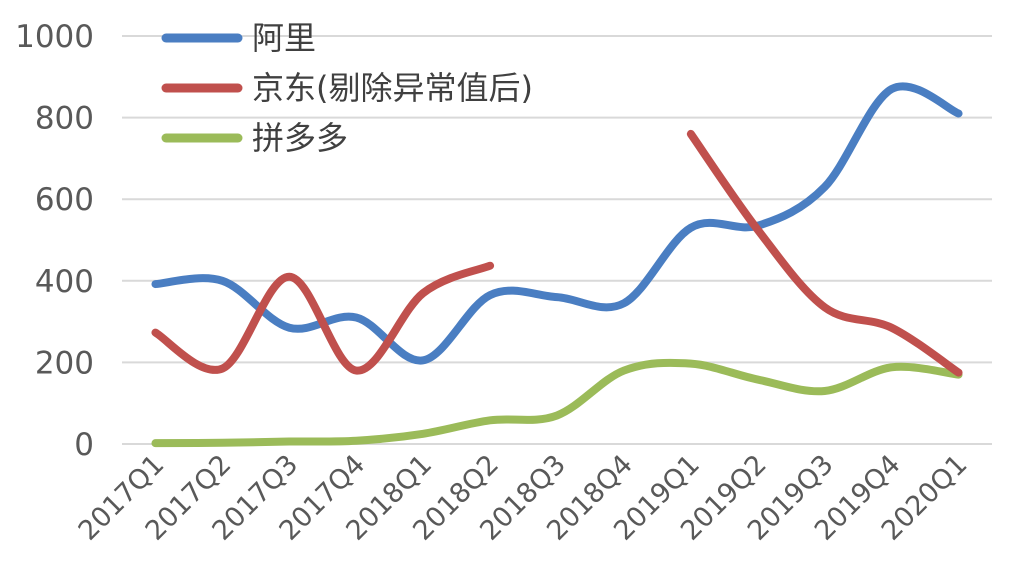 The image size is (1024, 582). What do you see at coordinates (64, 119) in the screenshot?
I see `y-tick-label: 800` at bounding box center [64, 119].